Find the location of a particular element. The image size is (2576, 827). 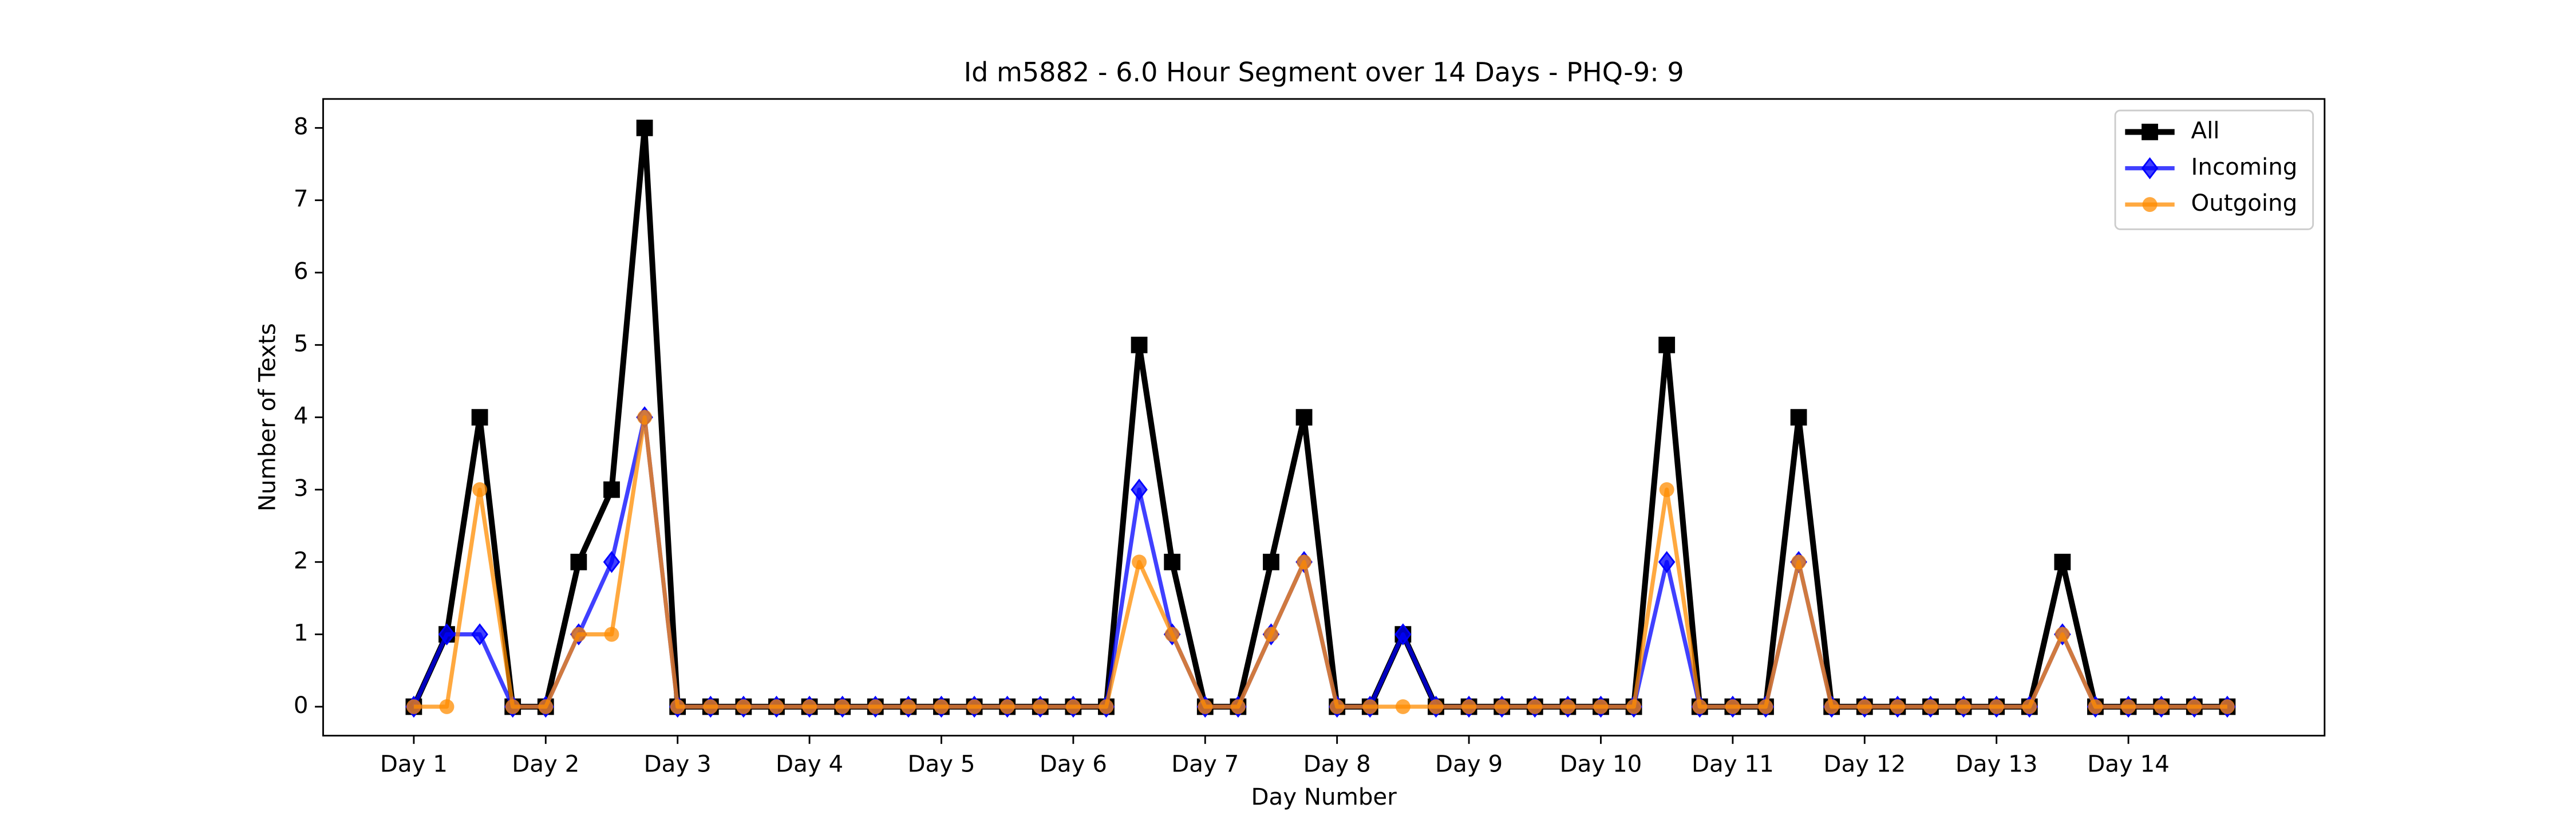

x-tick-label: Day 4 is located at coordinates (809, 764).